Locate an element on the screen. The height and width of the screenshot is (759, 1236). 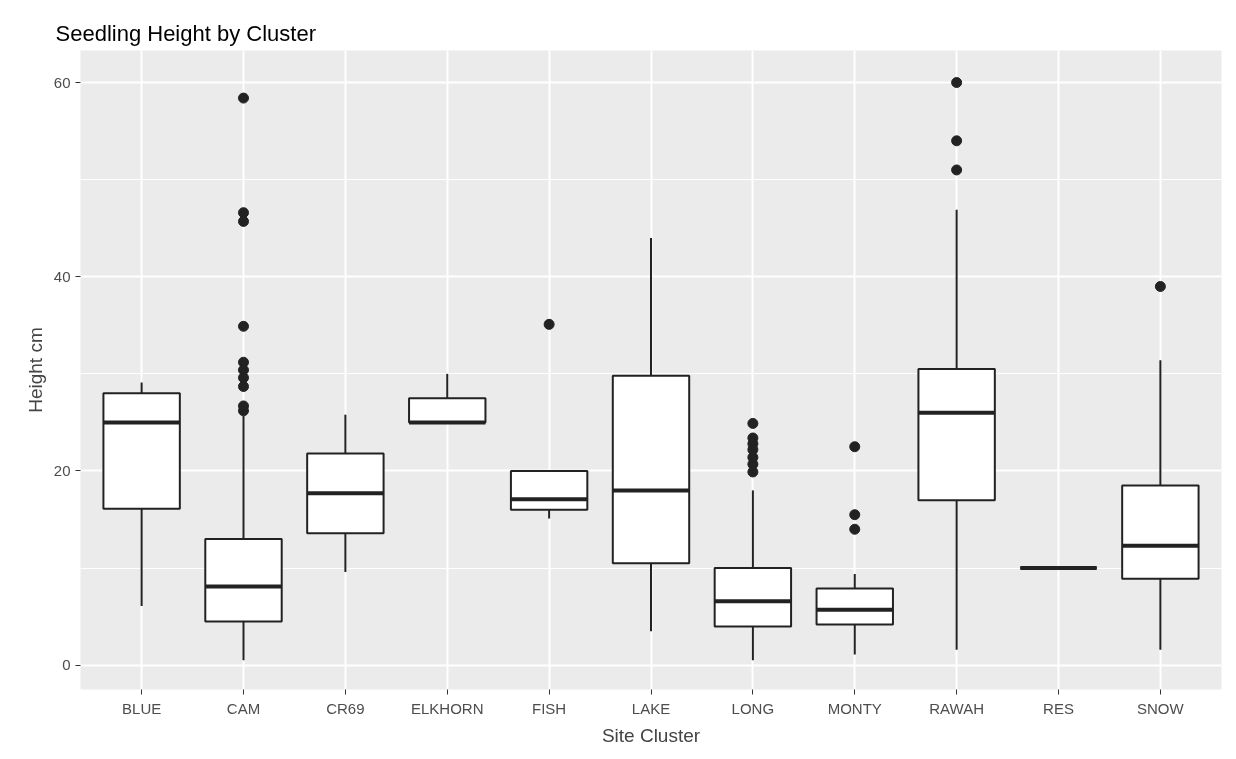
y-tick-label: 20 is located at coordinates (62, 470).